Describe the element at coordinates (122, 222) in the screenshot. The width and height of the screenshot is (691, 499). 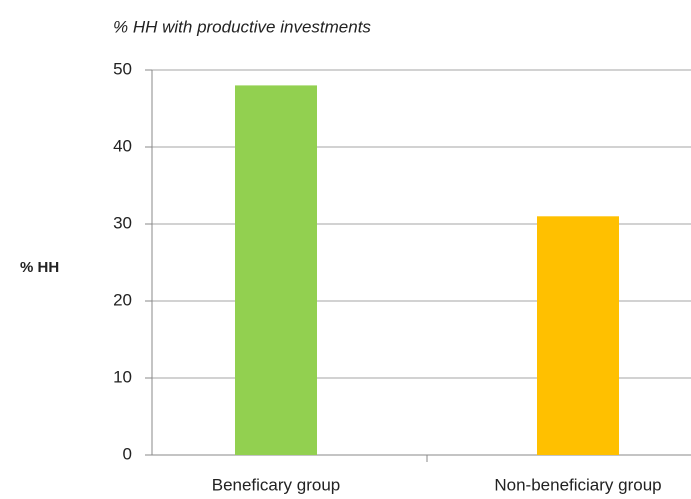
I see `y-tick-label: 30` at that location.